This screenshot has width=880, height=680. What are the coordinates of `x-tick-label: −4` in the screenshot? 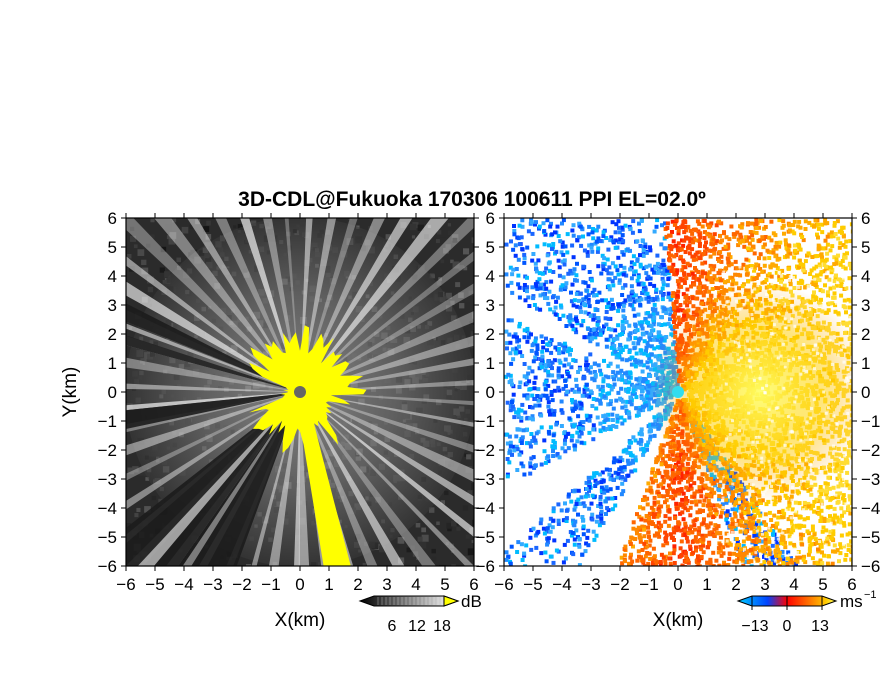 It's located at (183, 584).